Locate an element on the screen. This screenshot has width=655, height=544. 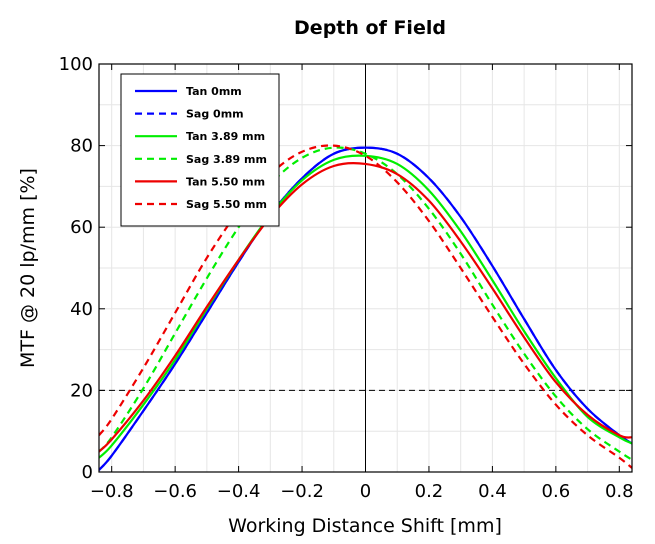
y-tick-label: 20 is located at coordinates (81, 390).